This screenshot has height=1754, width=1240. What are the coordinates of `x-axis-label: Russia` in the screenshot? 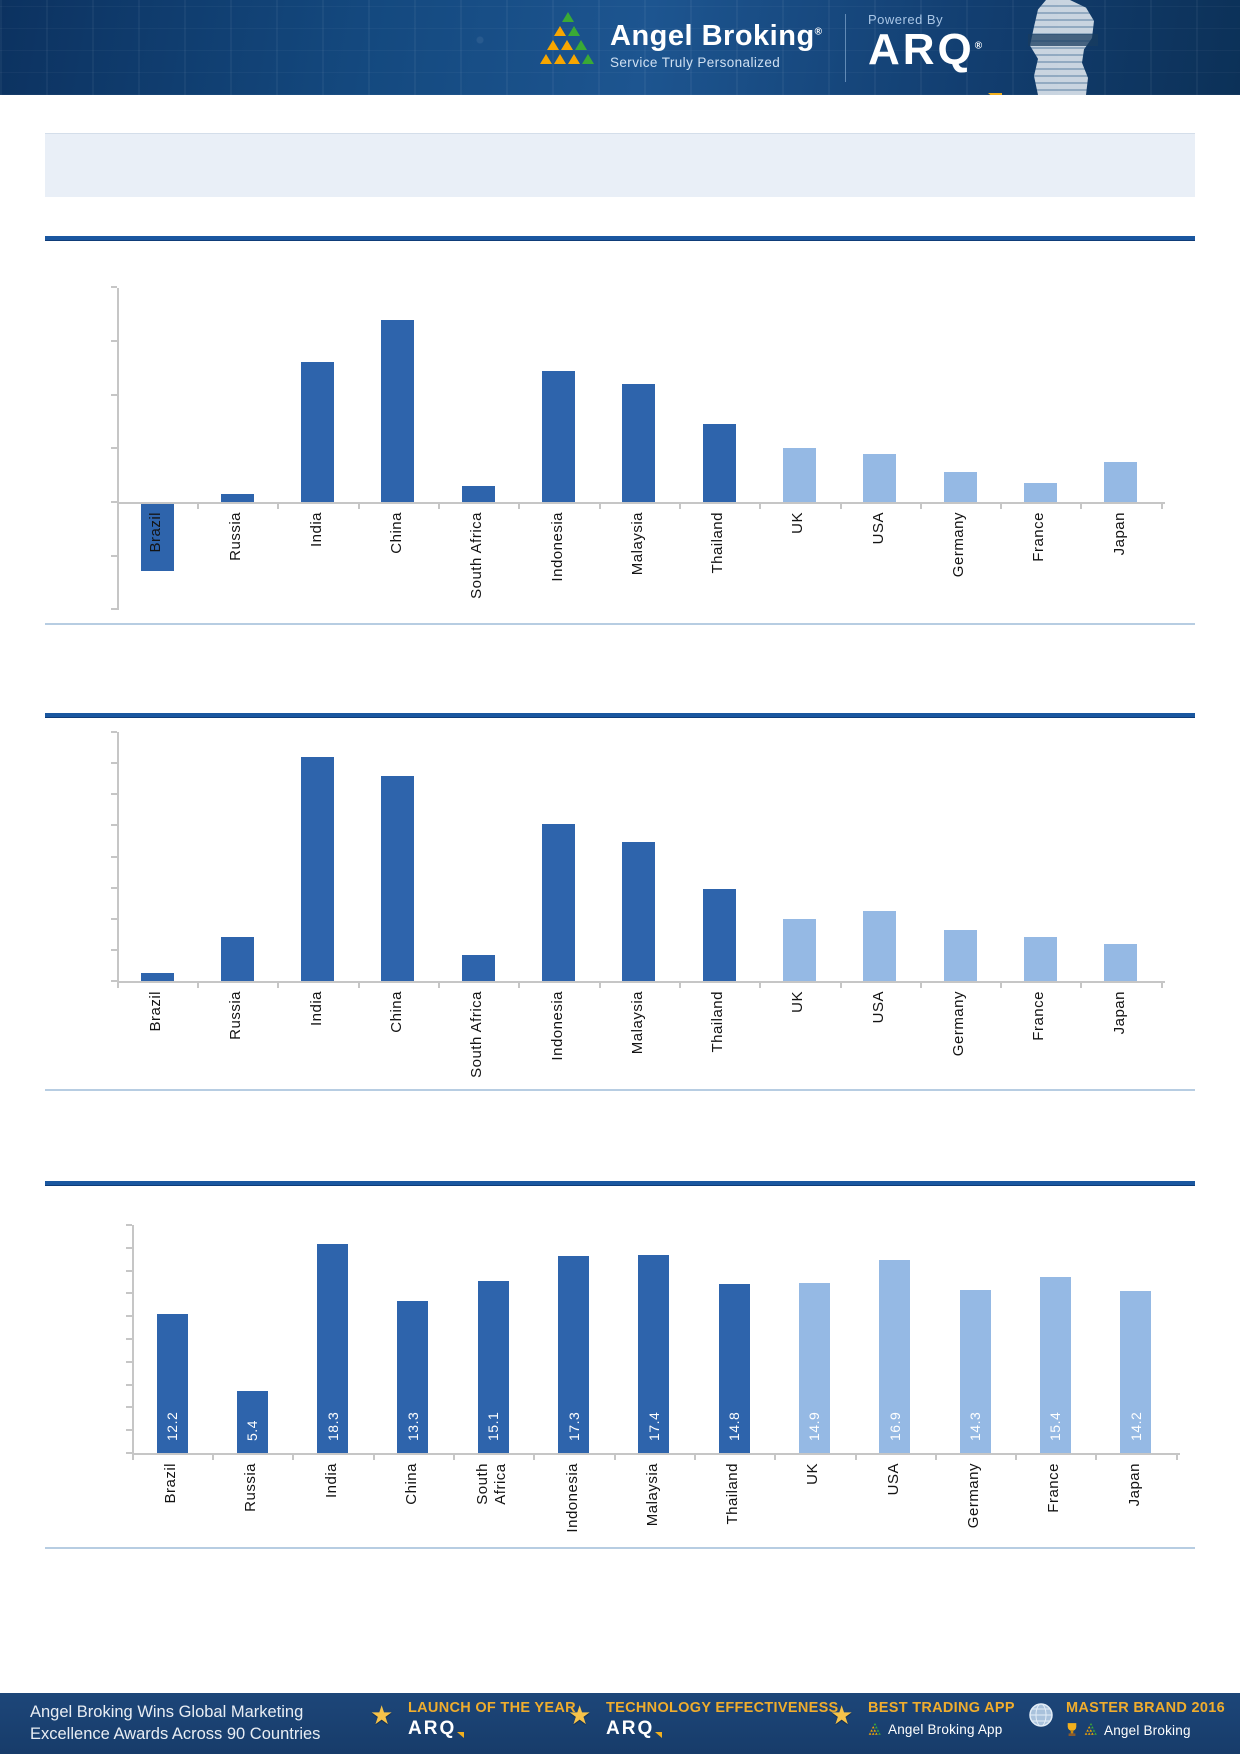 It's located at (236, 536).